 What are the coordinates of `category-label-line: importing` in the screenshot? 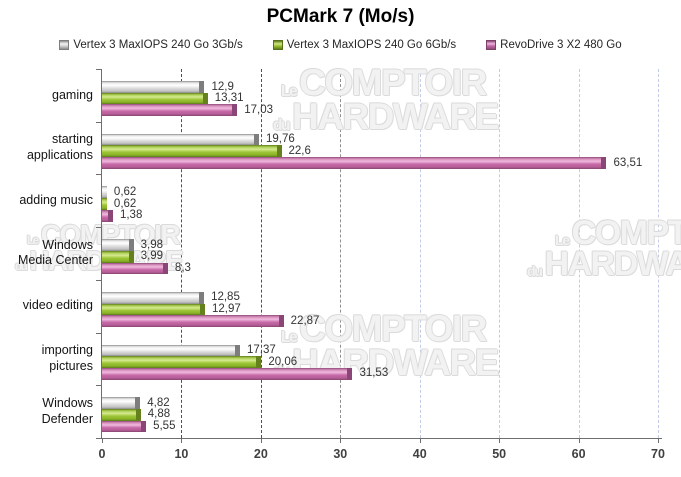 It's located at (67, 350).